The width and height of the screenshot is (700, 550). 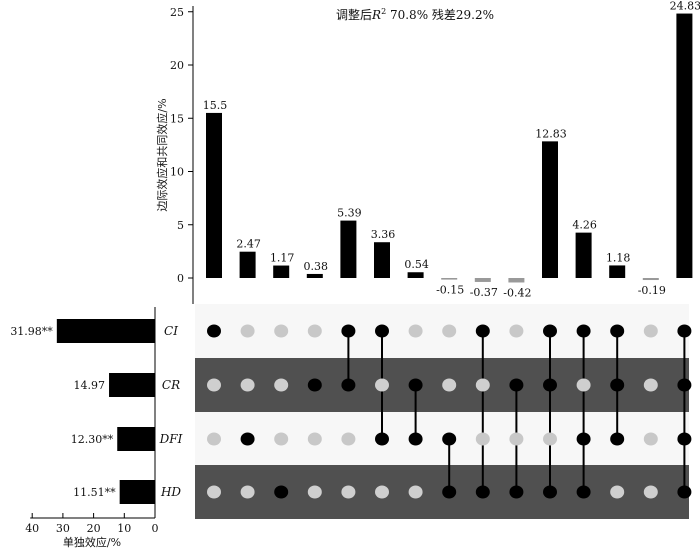 I want to click on fit-annotation: 调整后R2 70.8% 残差29.2%, so click(x=415, y=14).